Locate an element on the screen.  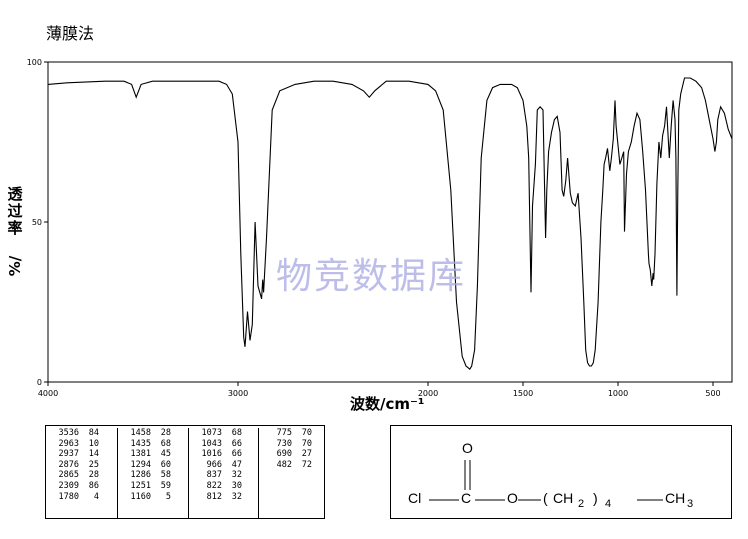
peak-wavenumber: 812 is located at coordinates (214, 496).